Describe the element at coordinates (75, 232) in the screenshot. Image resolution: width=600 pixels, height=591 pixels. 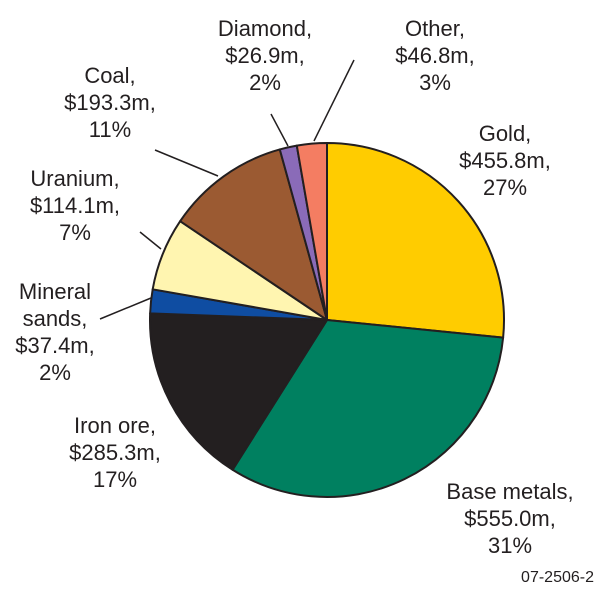
I see `share-label: 7%` at that location.